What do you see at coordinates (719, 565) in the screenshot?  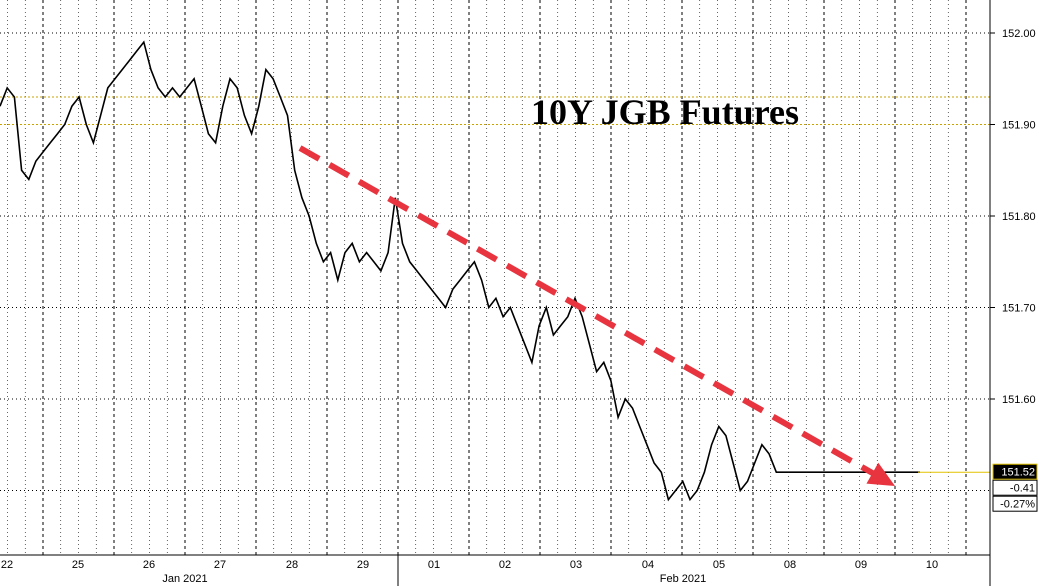 I see `x-tick-label: 05` at bounding box center [719, 565].